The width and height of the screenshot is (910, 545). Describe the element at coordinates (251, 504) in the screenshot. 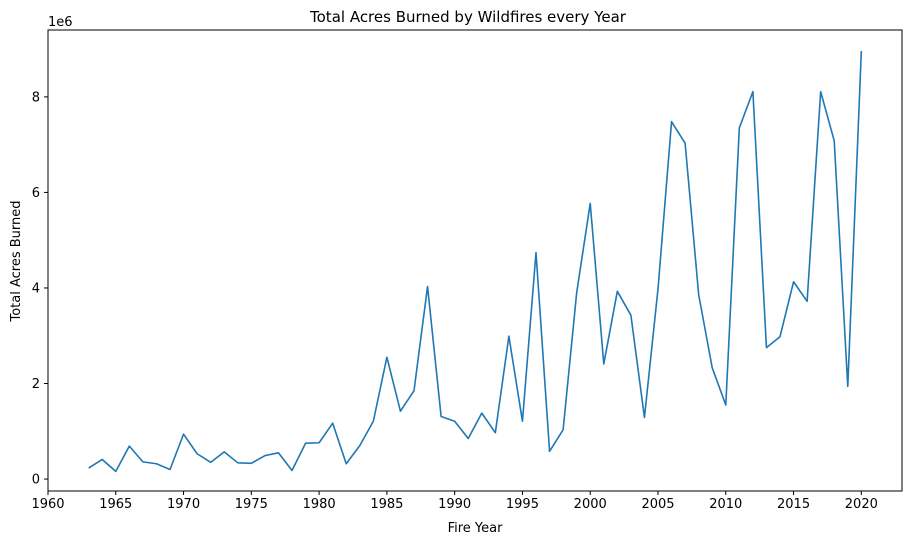

I see `x-tick-label: 1975` at that location.